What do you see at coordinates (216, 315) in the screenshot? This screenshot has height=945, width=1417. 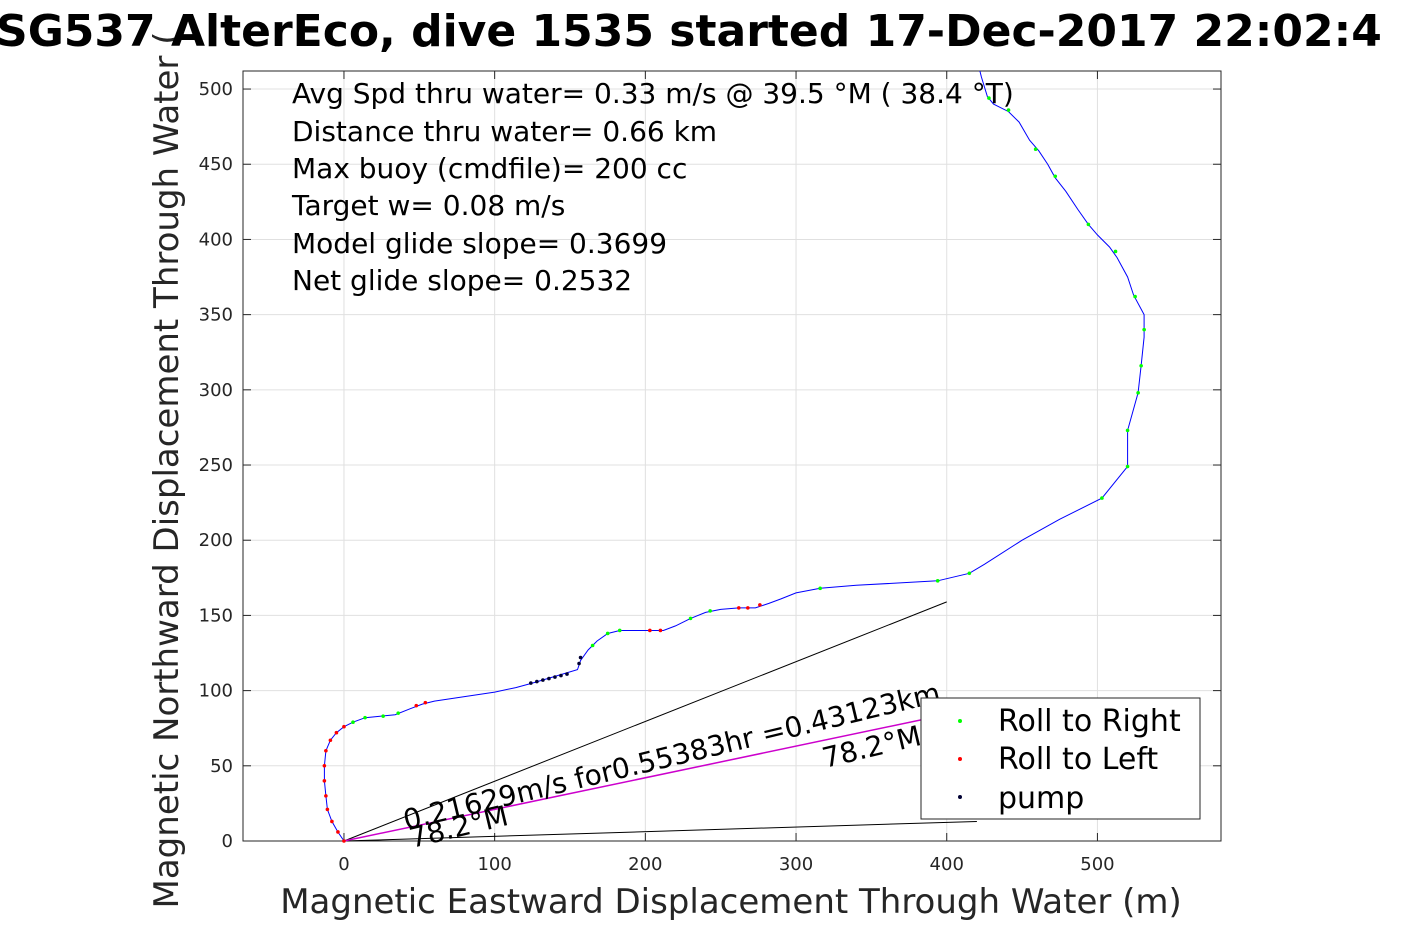 I see `y-tick-label: 350` at bounding box center [216, 315].